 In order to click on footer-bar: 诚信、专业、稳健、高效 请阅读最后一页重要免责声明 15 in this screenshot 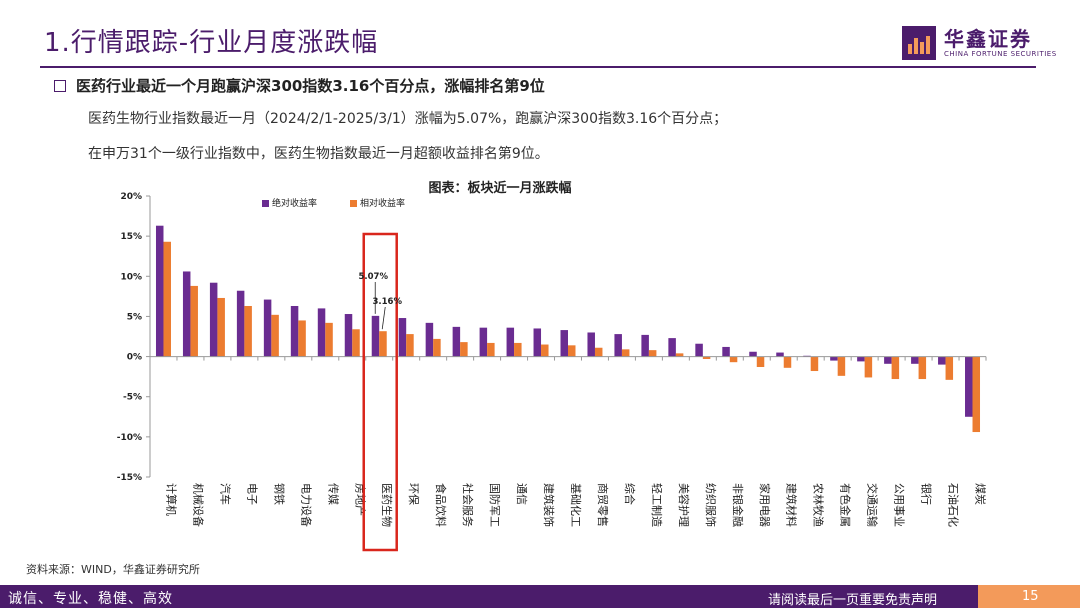, I will do `click(540, 596)`.